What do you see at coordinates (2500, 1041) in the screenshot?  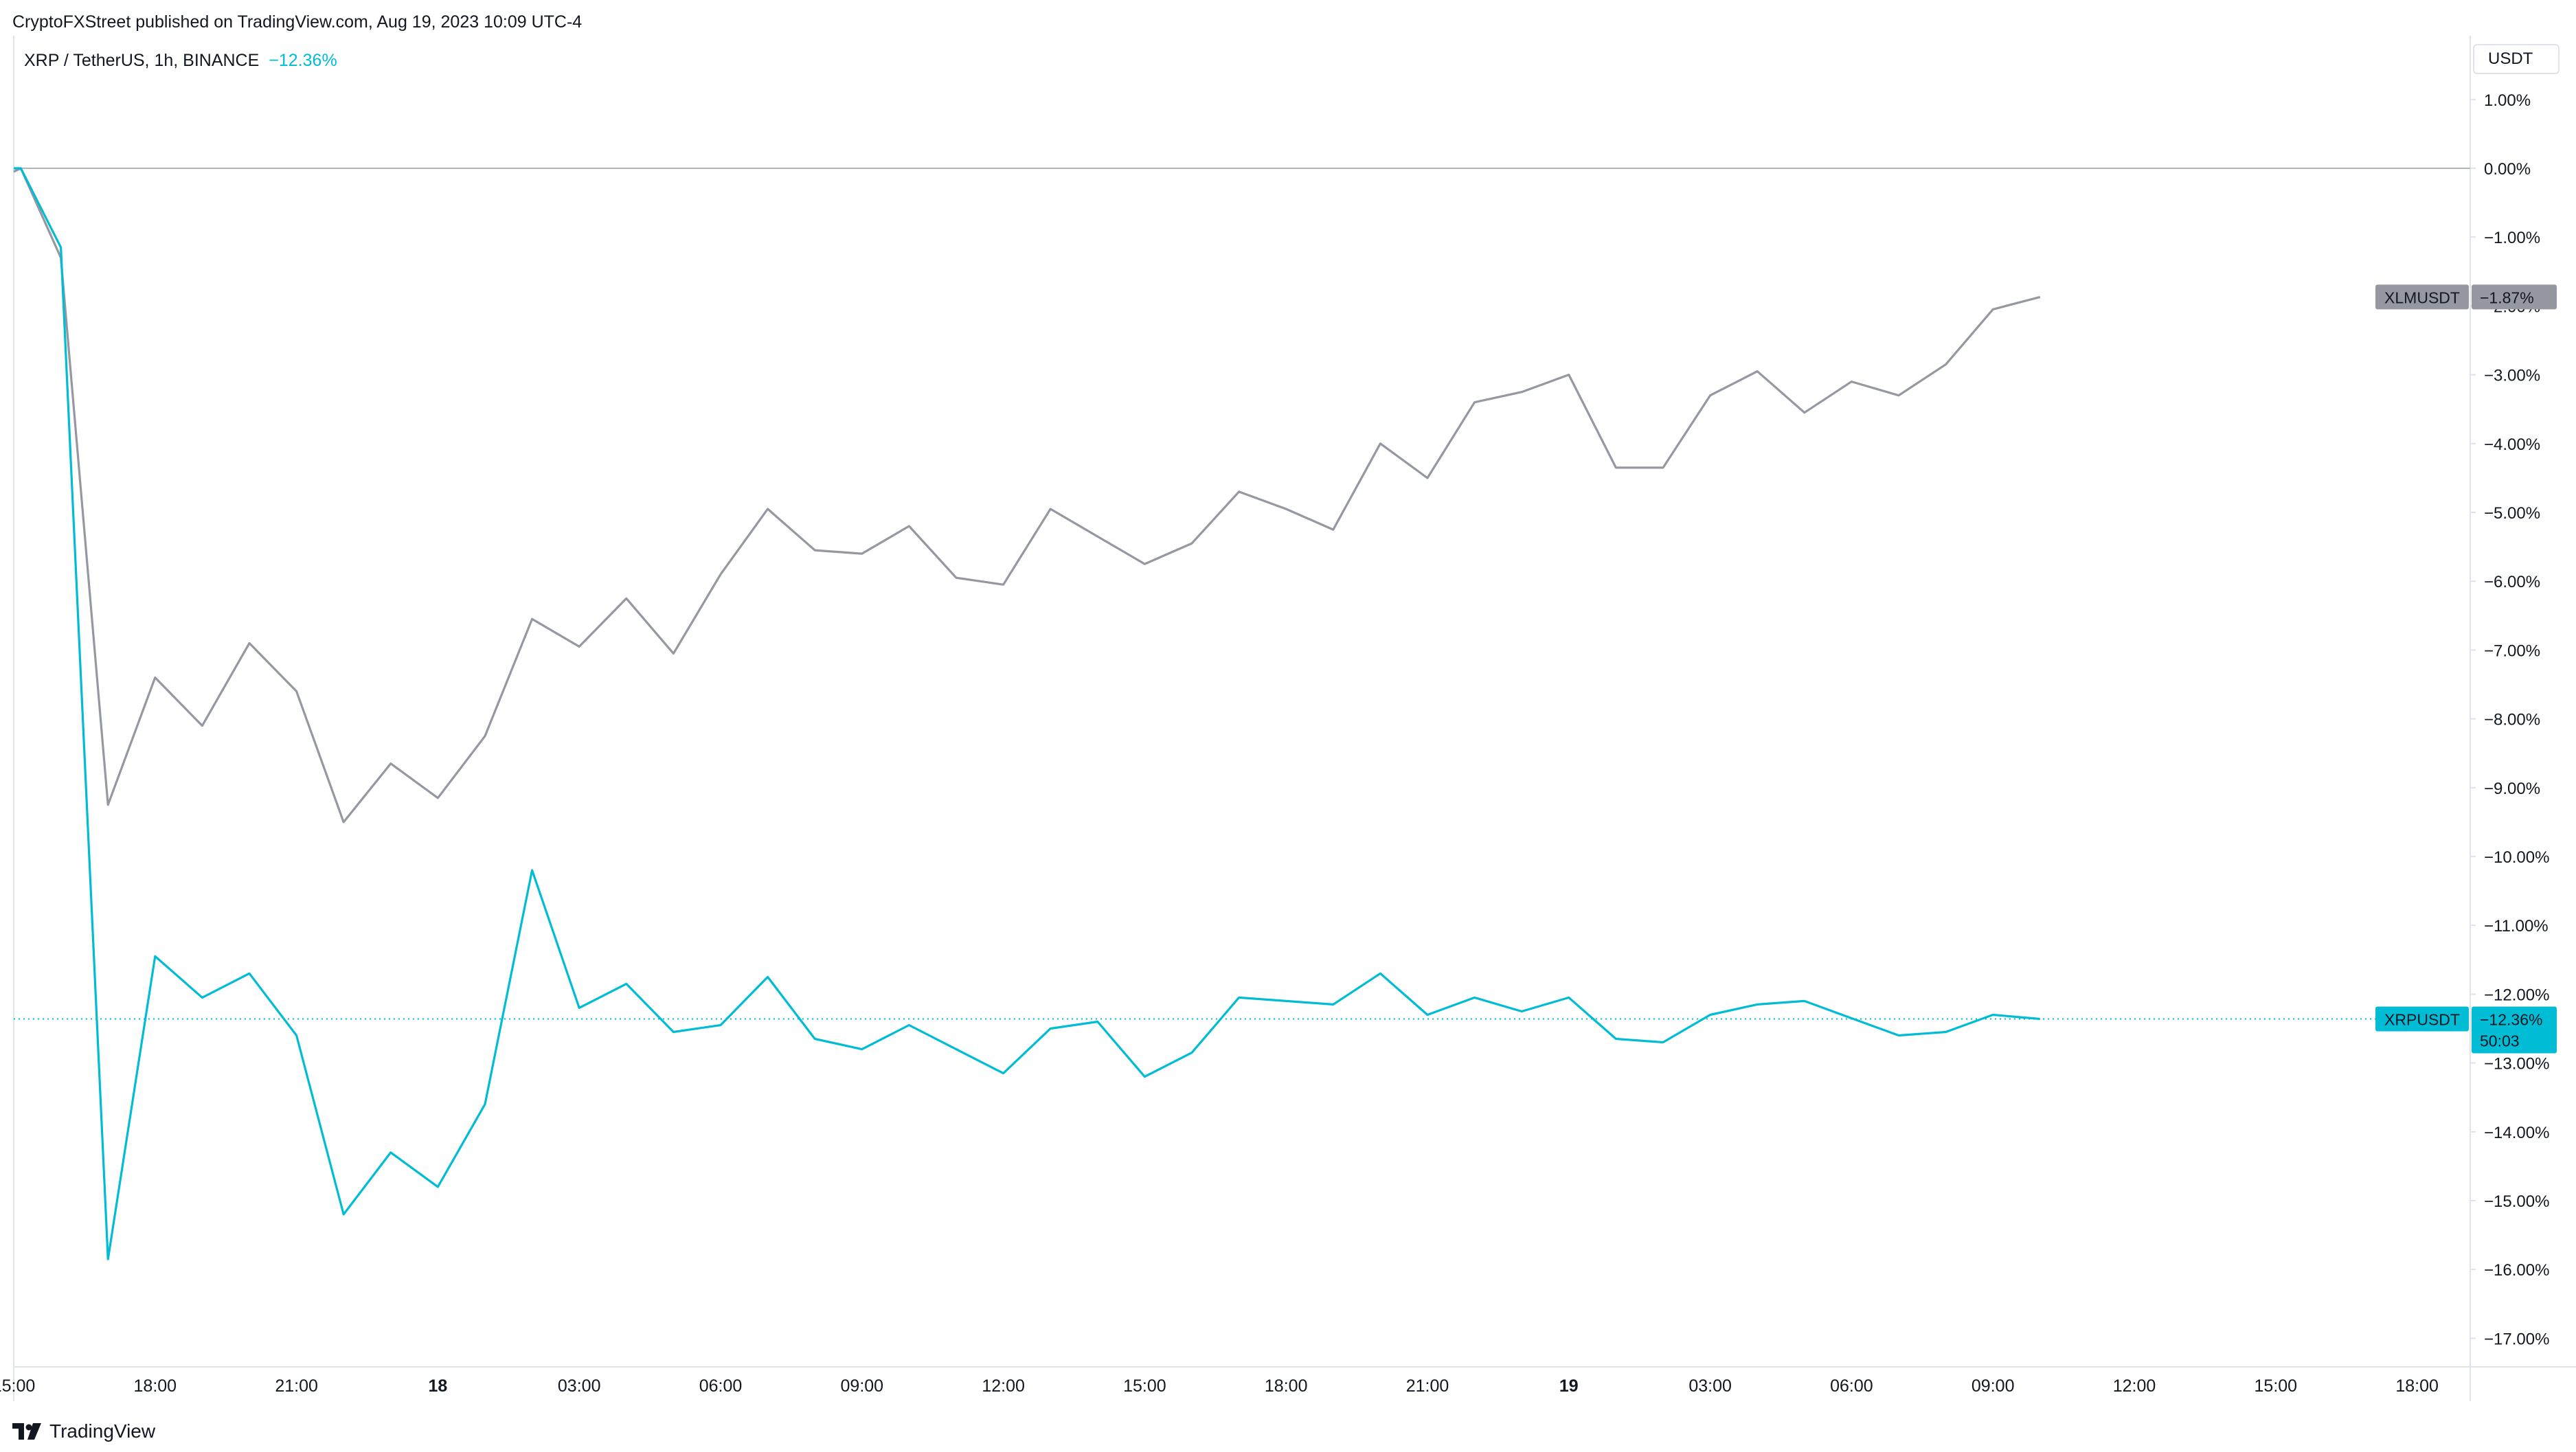 I see `xrp-countdown: 50:03` at bounding box center [2500, 1041].